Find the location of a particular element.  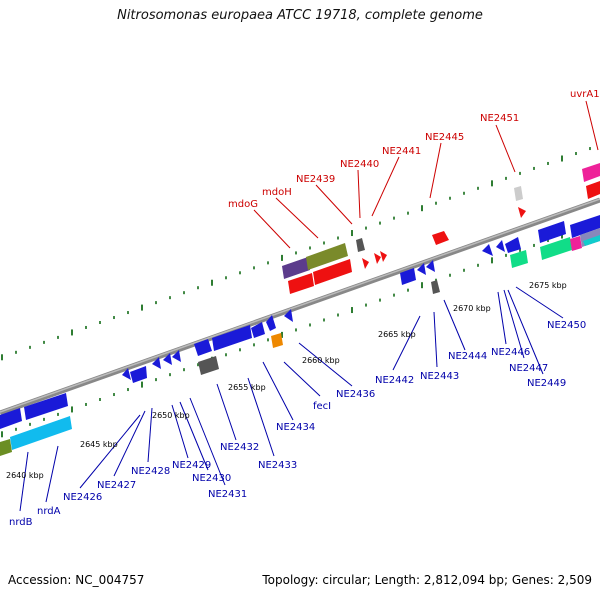

gene-nrdB-block is located at coordinates (6, 447).